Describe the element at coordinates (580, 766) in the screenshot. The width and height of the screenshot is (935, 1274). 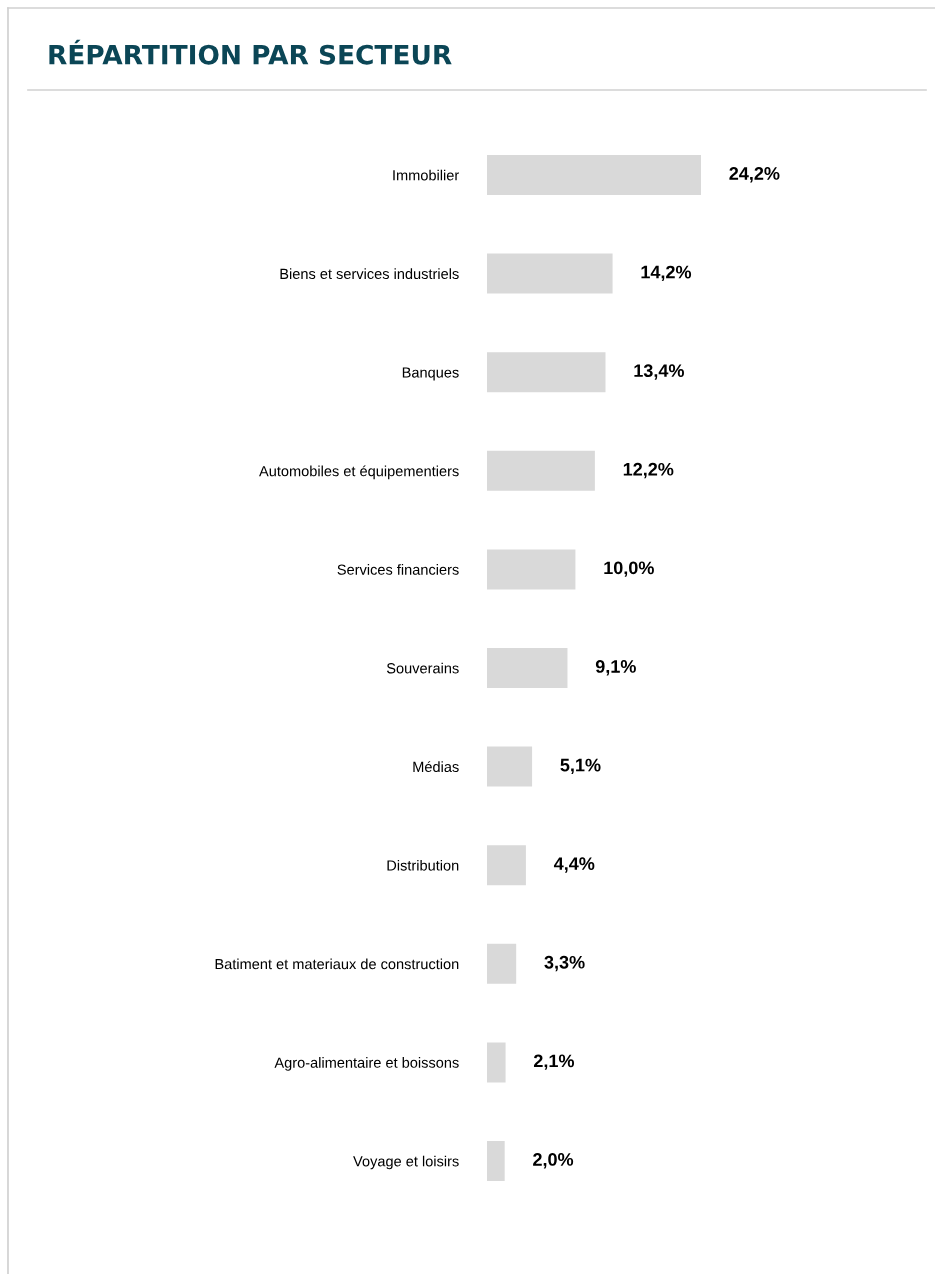
I see `data-label: 5,1%` at that location.